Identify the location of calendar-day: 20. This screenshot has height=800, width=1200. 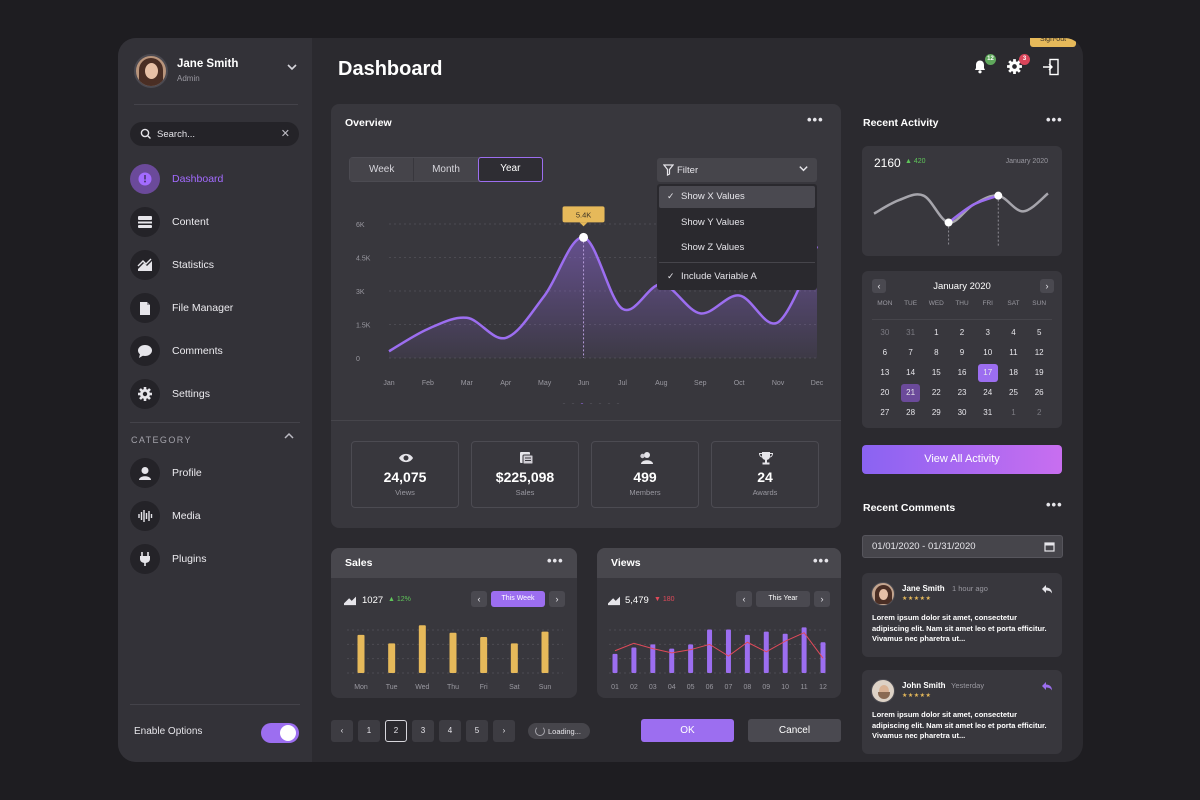
(885, 392).